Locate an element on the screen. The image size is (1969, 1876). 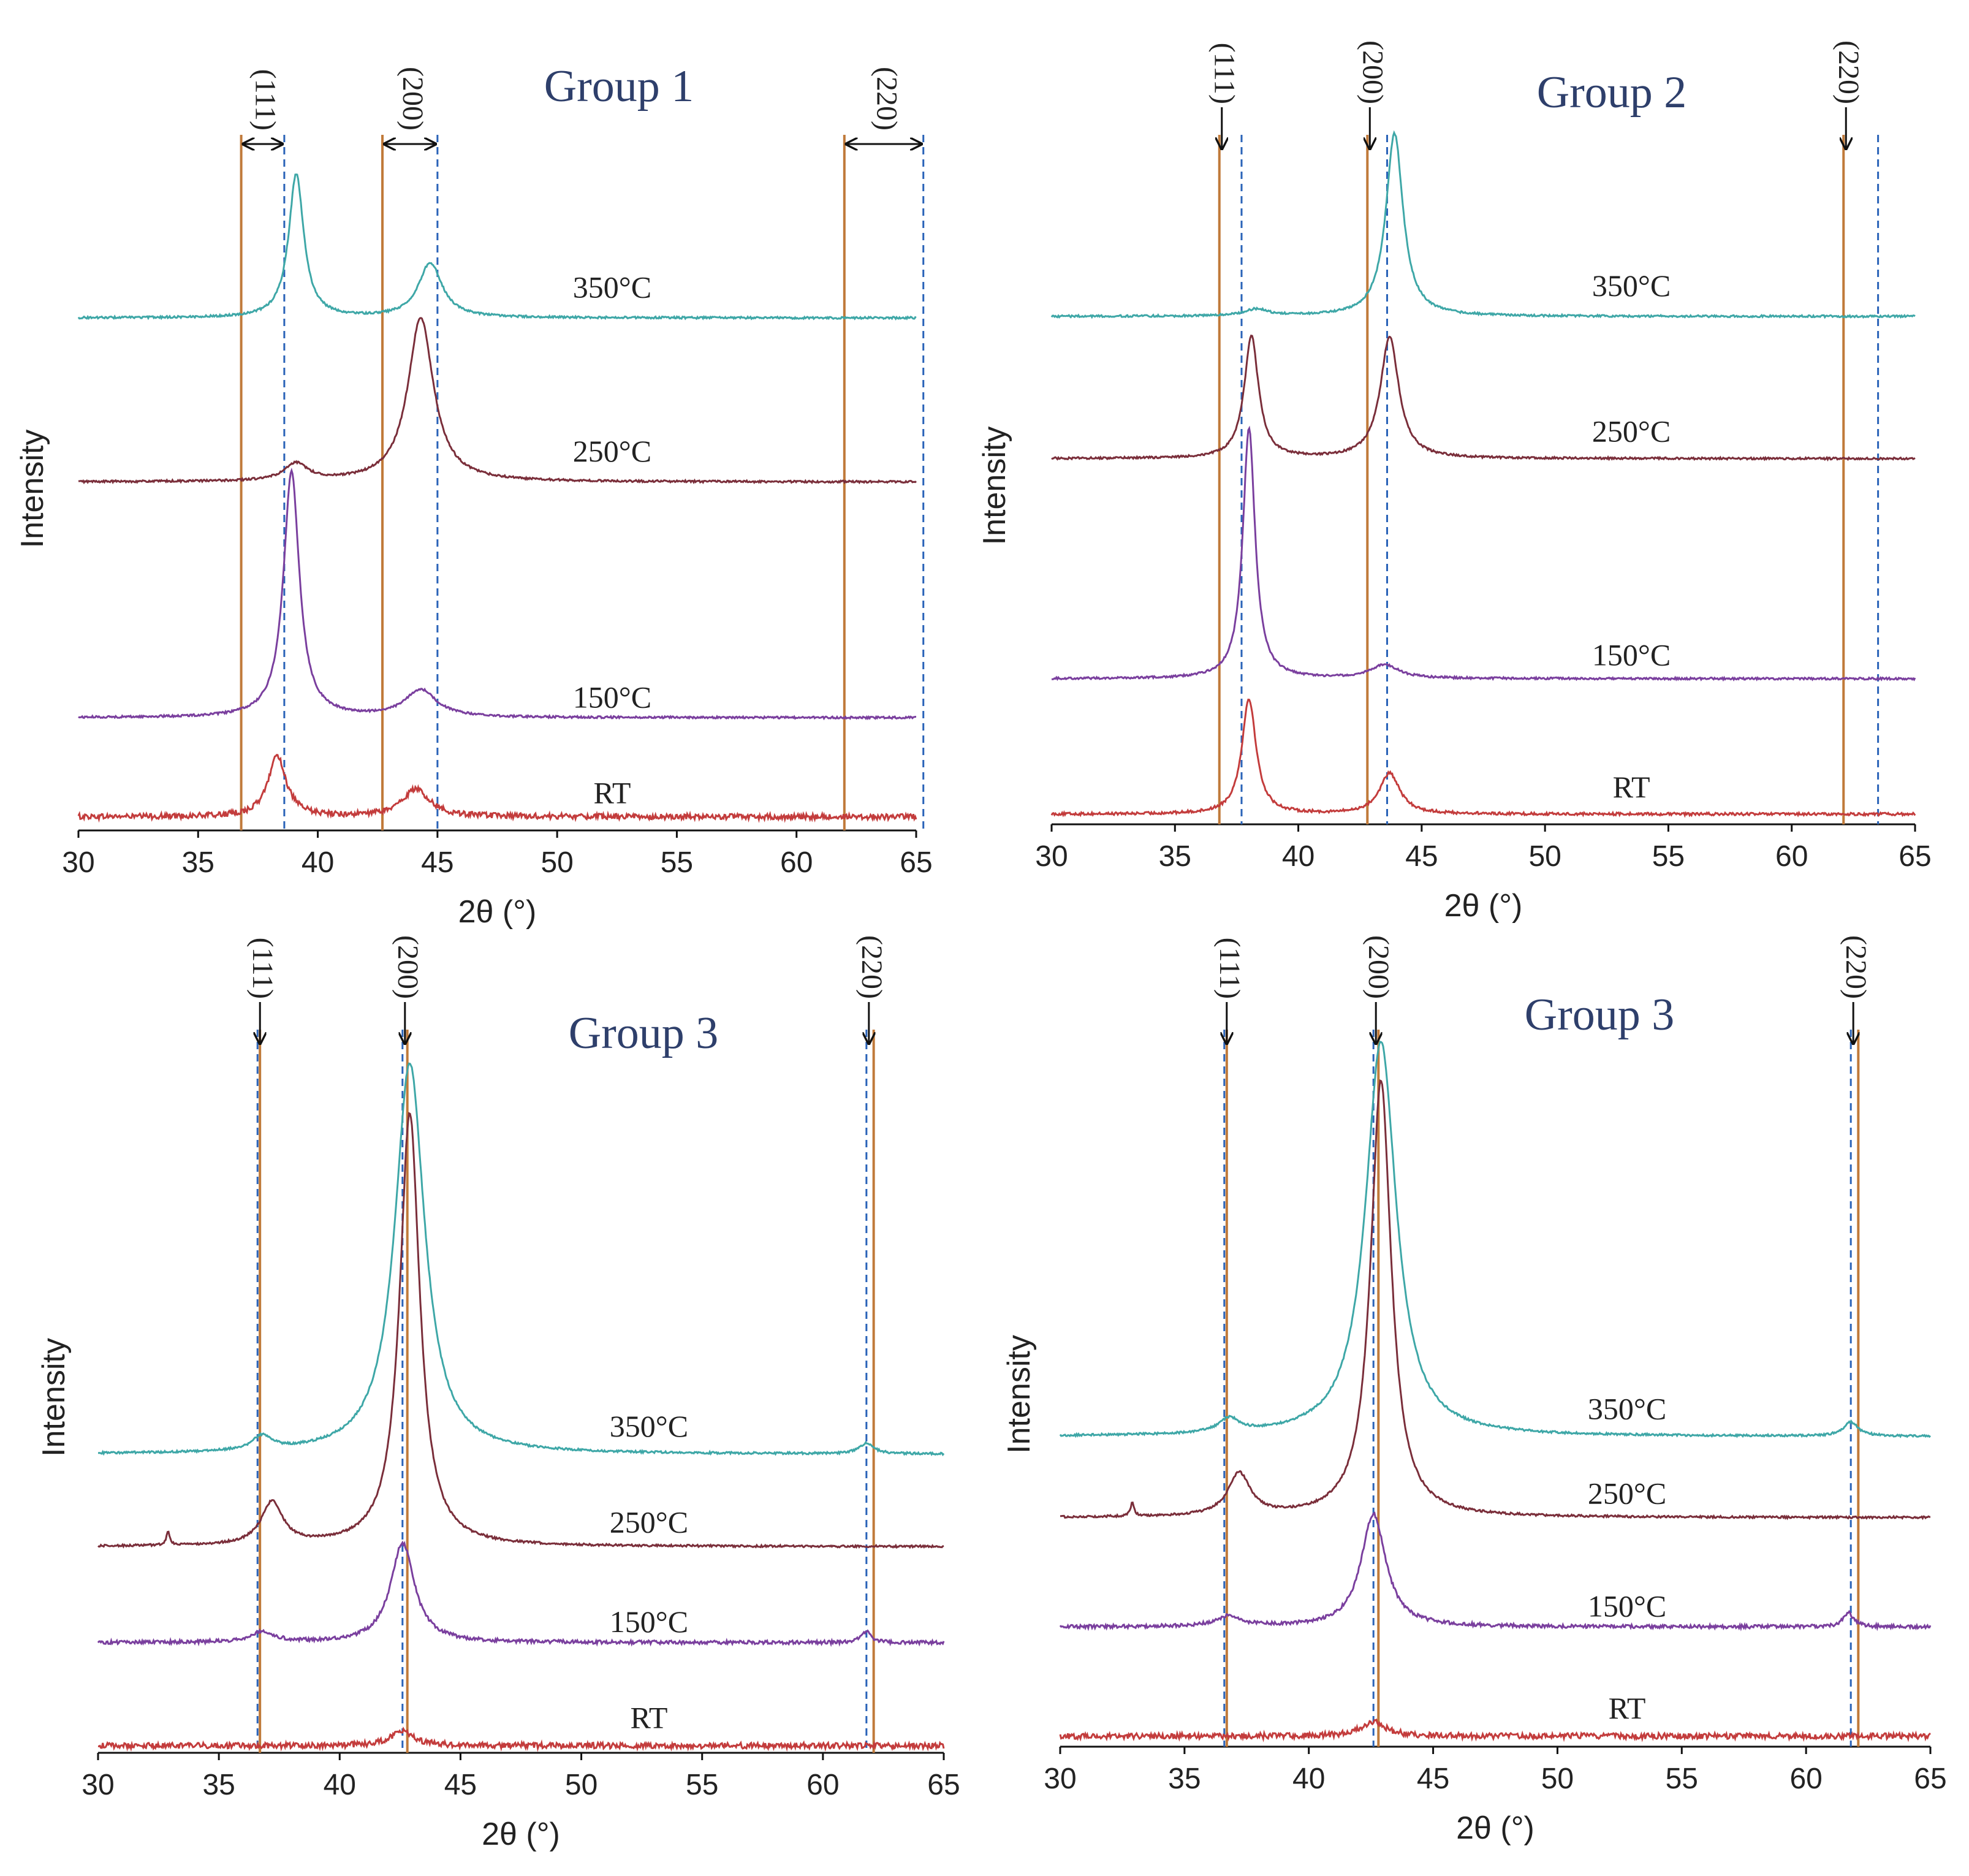
group-title: Group 2 is located at coordinates (1612, 92).